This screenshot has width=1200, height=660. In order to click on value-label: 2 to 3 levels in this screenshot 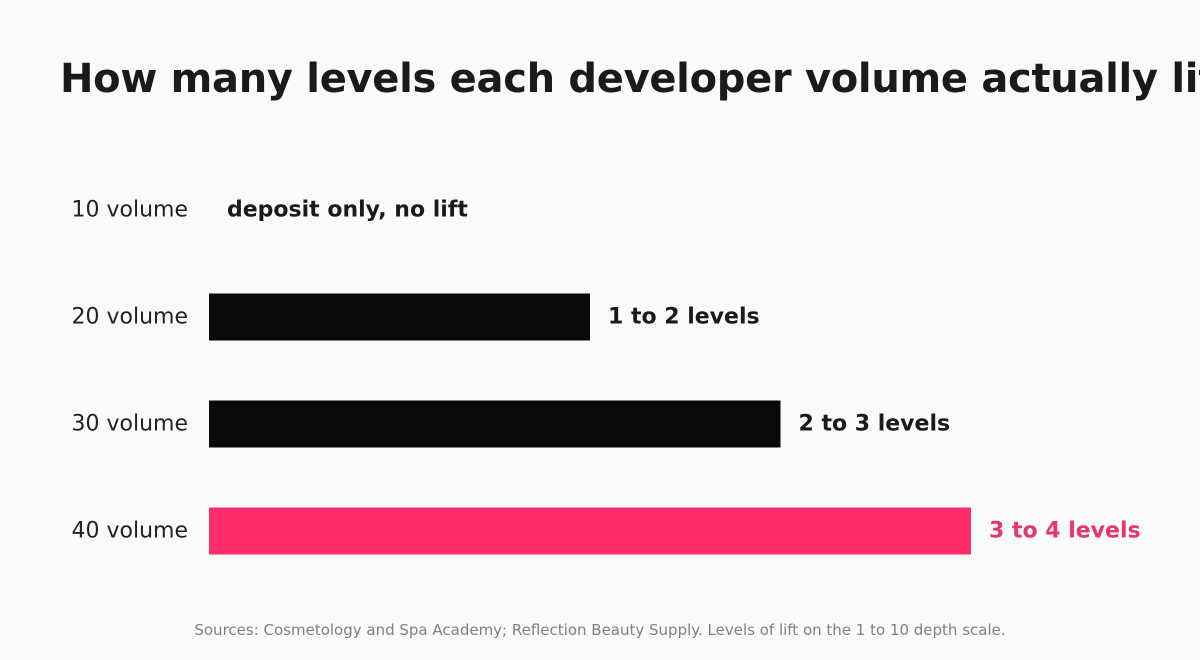, I will do `click(875, 424)`.